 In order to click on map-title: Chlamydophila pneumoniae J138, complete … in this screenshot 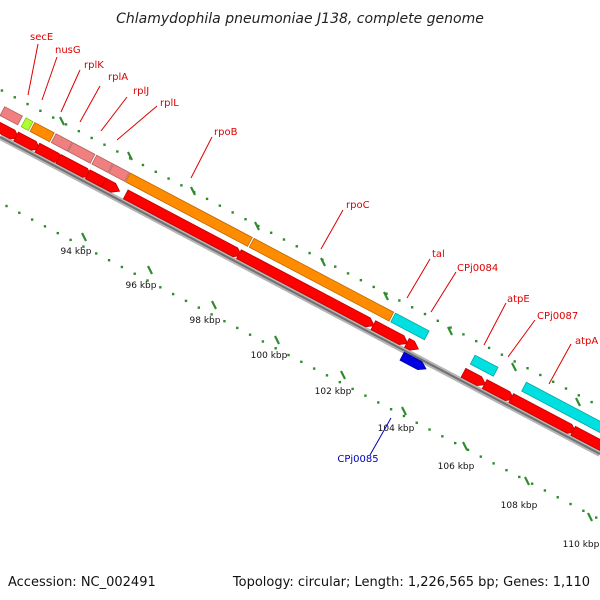, I will do `click(300, 19)`.